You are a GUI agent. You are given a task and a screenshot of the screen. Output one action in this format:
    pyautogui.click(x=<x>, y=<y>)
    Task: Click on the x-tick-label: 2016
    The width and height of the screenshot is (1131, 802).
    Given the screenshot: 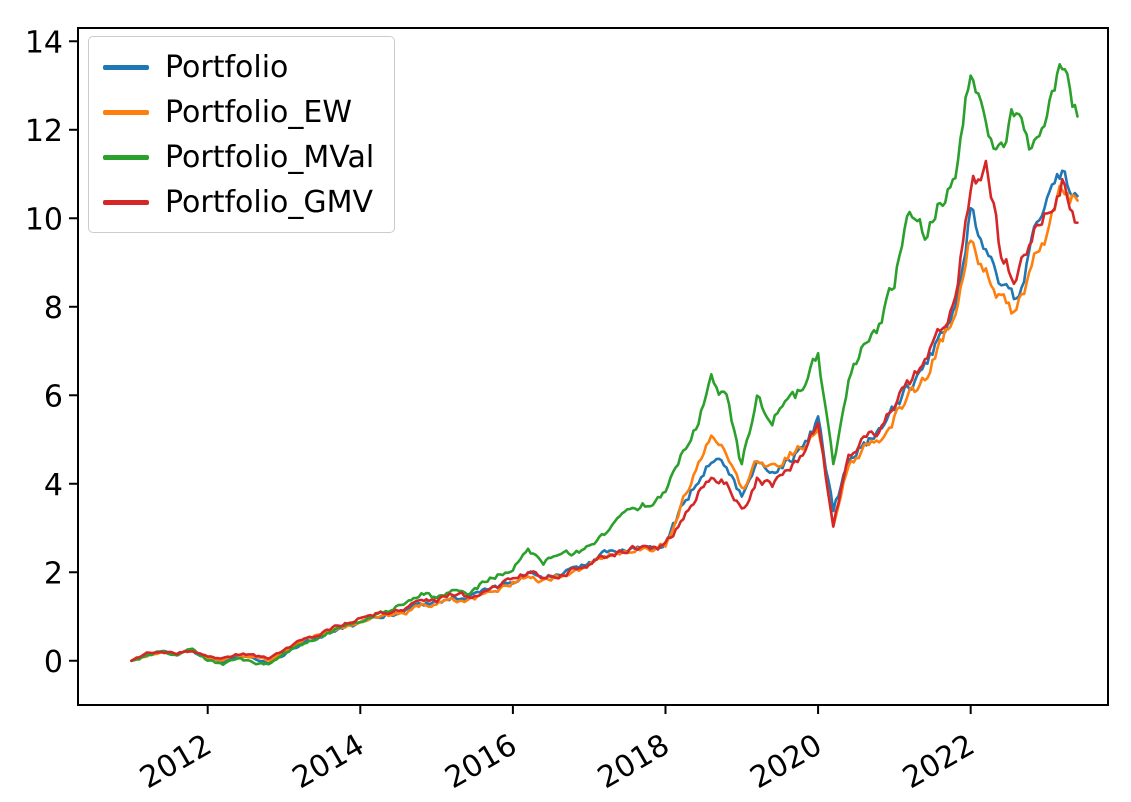 What is the action you would take?
    pyautogui.click(x=481, y=762)
    